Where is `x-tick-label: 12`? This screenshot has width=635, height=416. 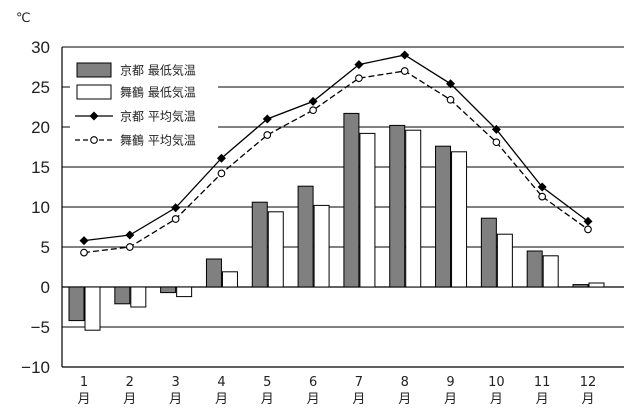 x-tick-label: 12 is located at coordinates (588, 382).